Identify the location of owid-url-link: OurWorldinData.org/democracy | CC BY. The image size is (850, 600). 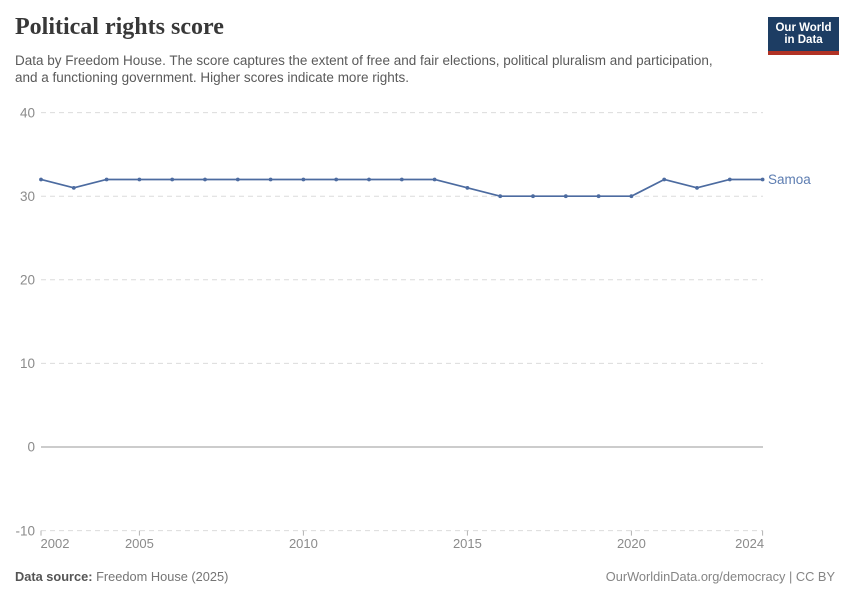
(720, 576).